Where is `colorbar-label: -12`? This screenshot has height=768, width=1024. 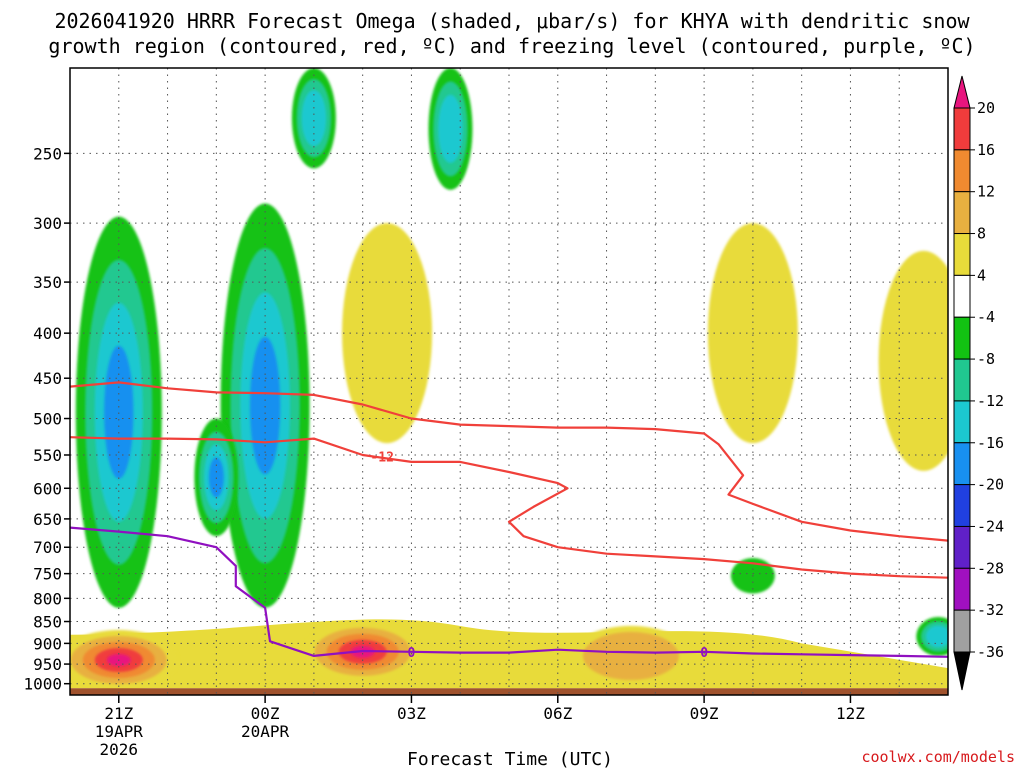 colorbar-label: -12 is located at coordinates (990, 401).